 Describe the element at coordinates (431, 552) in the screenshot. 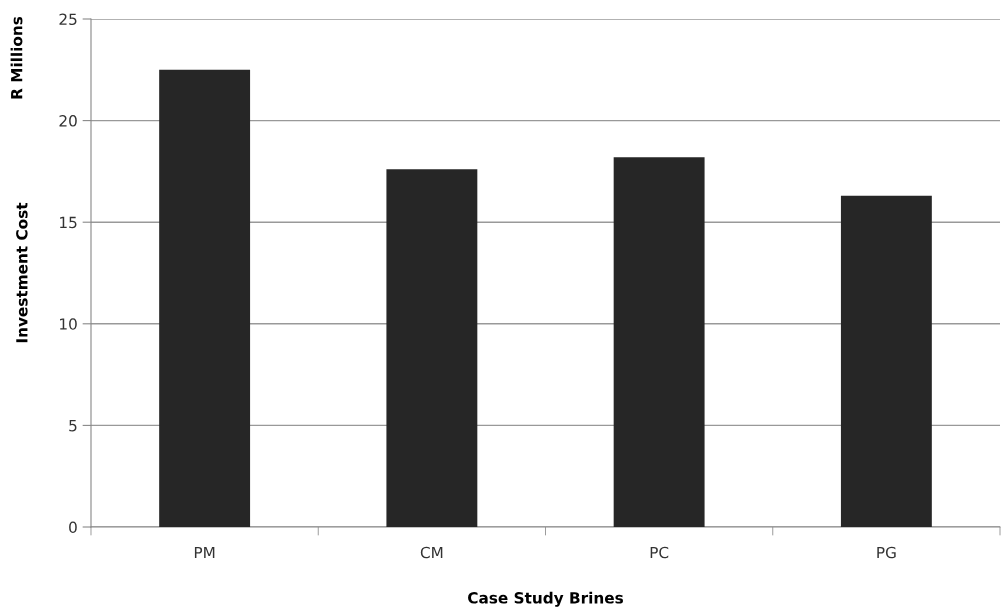

I see `x-tick-label: CM` at that location.